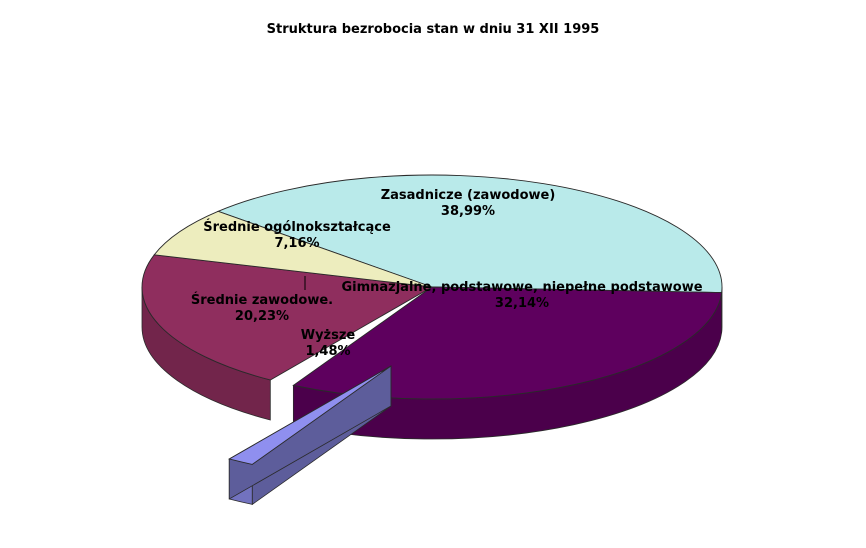 The width and height of the screenshot is (866, 548). Describe the element at coordinates (262, 300) in the screenshot. I see `slice-label-name: Średnie zawodowe.` at that location.